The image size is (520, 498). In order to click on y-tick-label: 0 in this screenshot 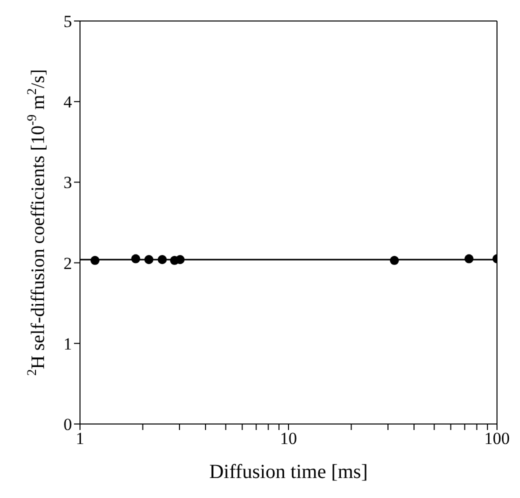, I will do `click(68, 424)`.